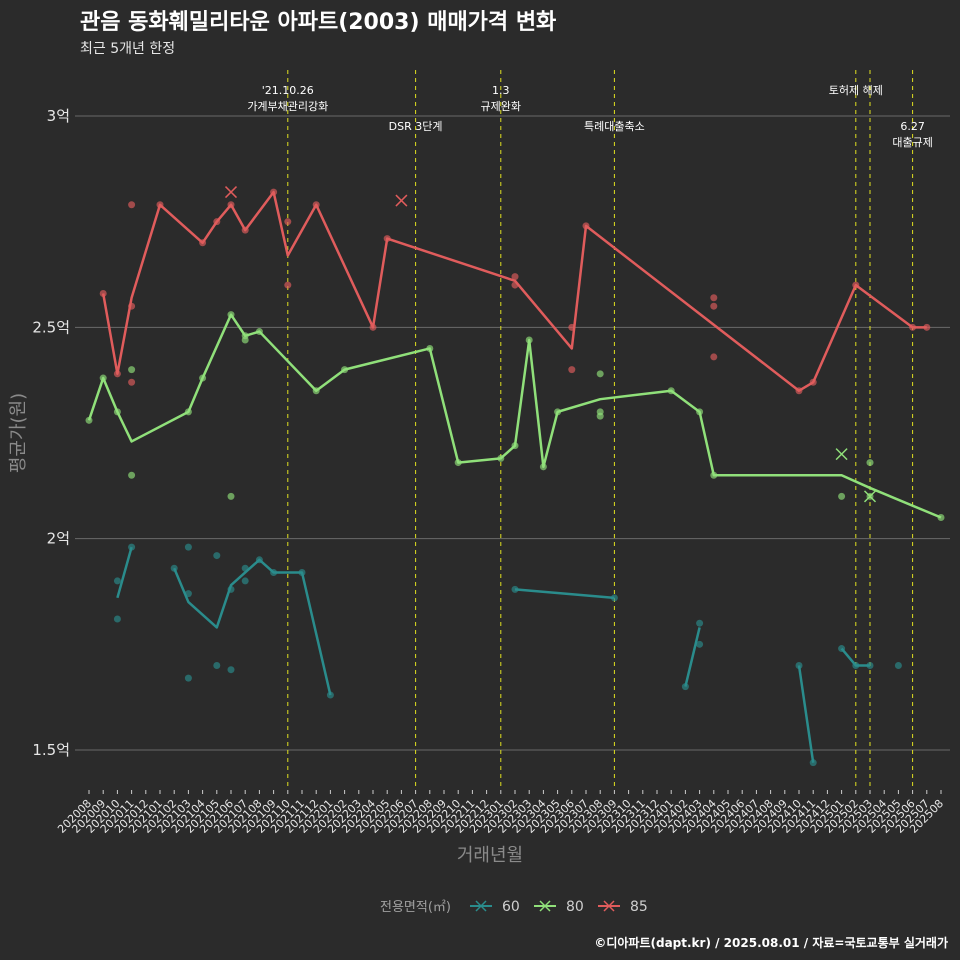 The width and height of the screenshot is (960, 960). I want to click on legend-label: 80, so click(575, 907).